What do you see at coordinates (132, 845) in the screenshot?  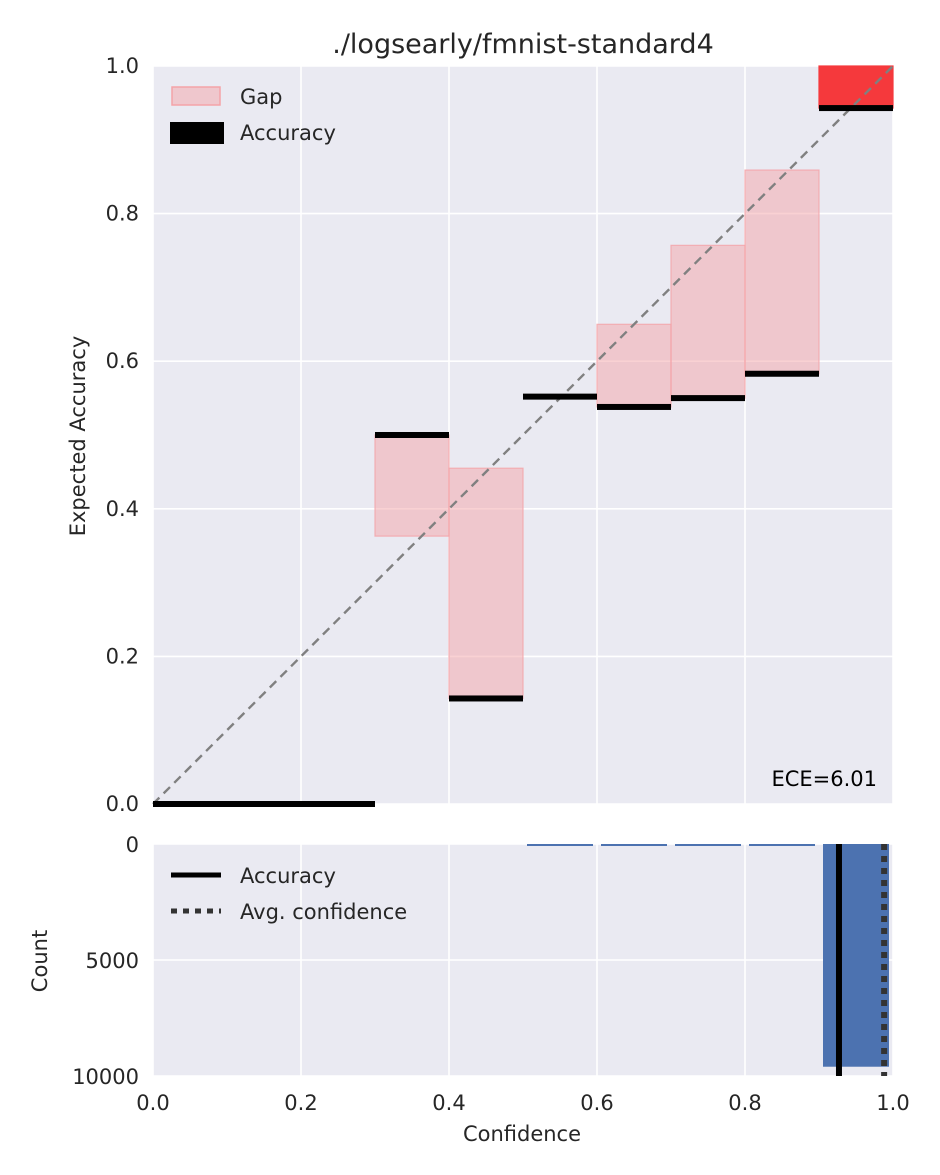 I see `y-tick-label: 0` at bounding box center [132, 845].